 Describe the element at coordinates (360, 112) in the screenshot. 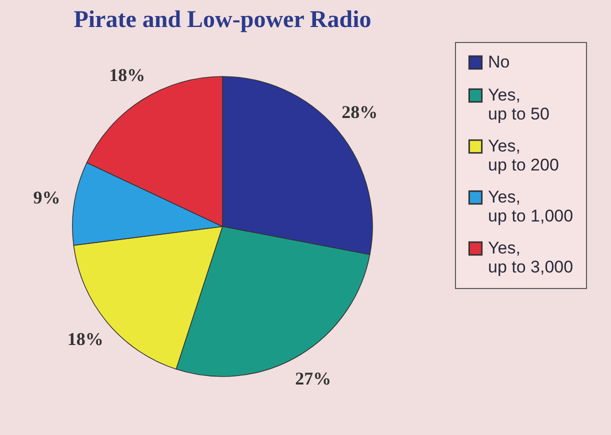

I see `data-label: 28%` at that location.